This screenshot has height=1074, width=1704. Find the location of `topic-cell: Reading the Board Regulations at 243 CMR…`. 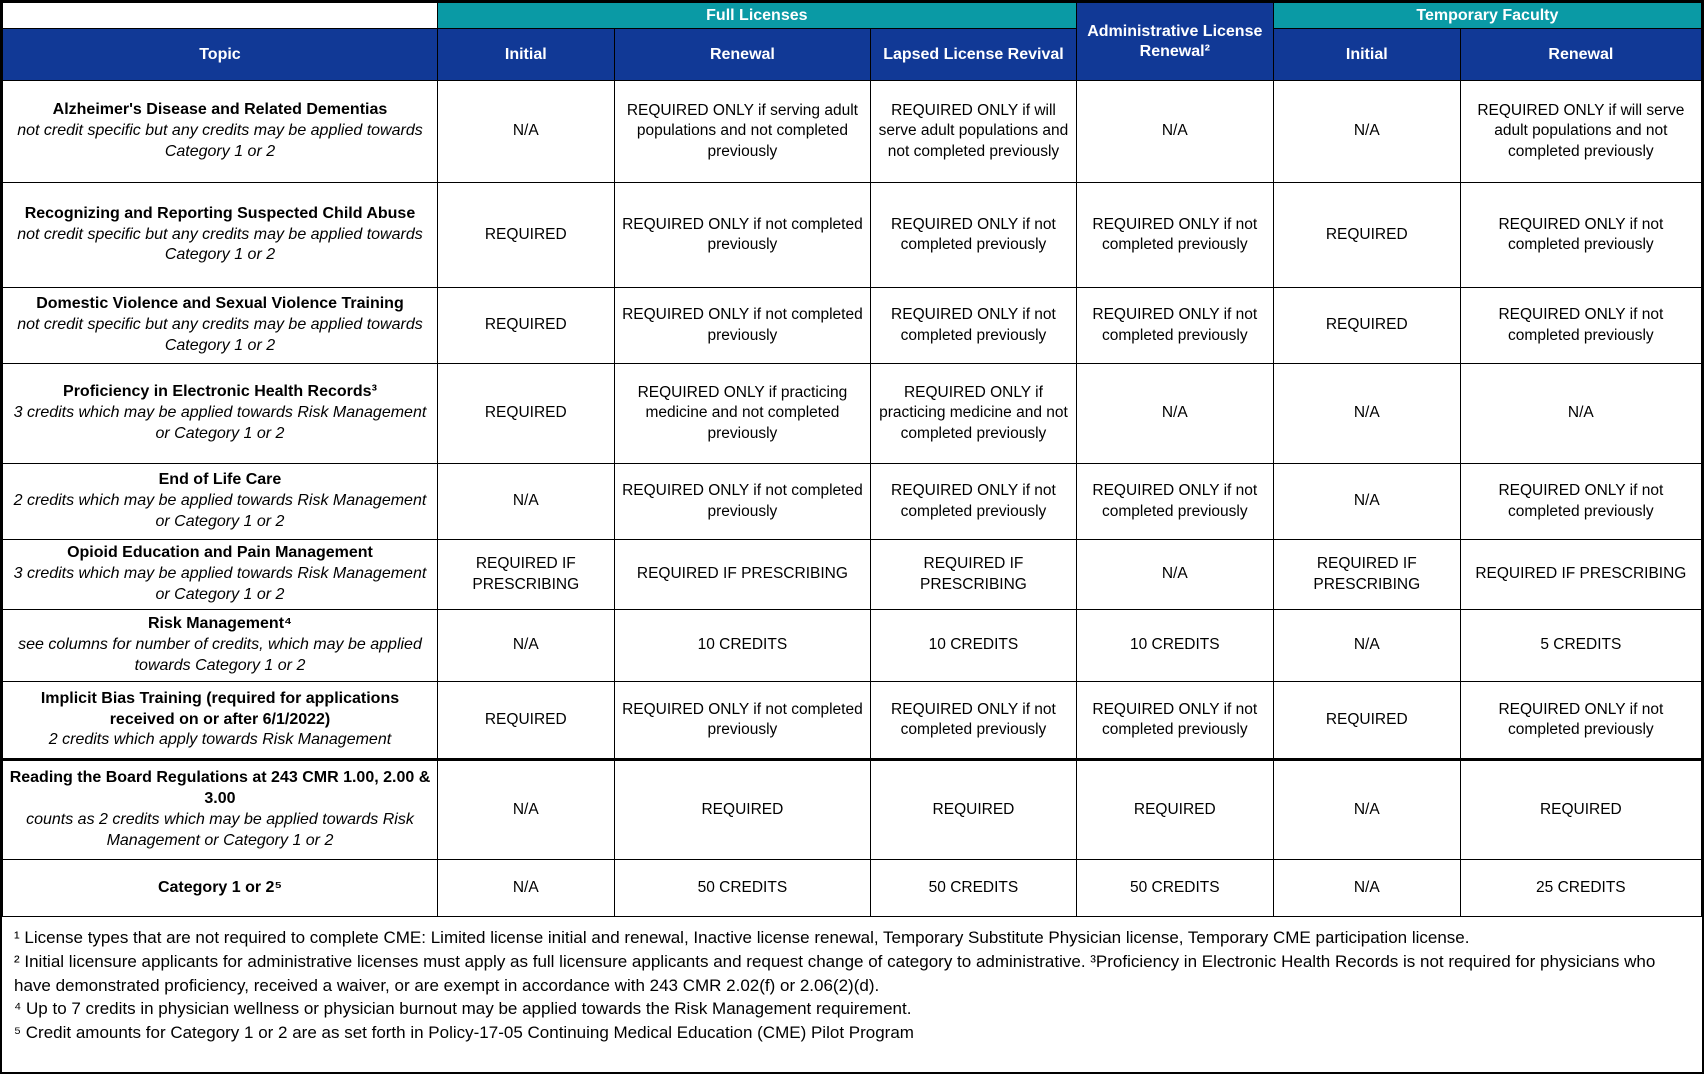

topic-cell: Reading the Board Regulations at 243 CMR… is located at coordinates (220, 809).